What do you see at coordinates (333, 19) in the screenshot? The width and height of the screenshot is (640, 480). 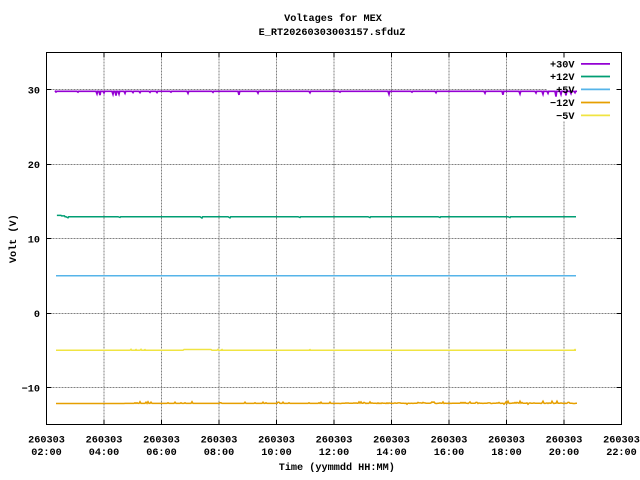 I see `svg-text: Voltages for MEX` at bounding box center [333, 19].